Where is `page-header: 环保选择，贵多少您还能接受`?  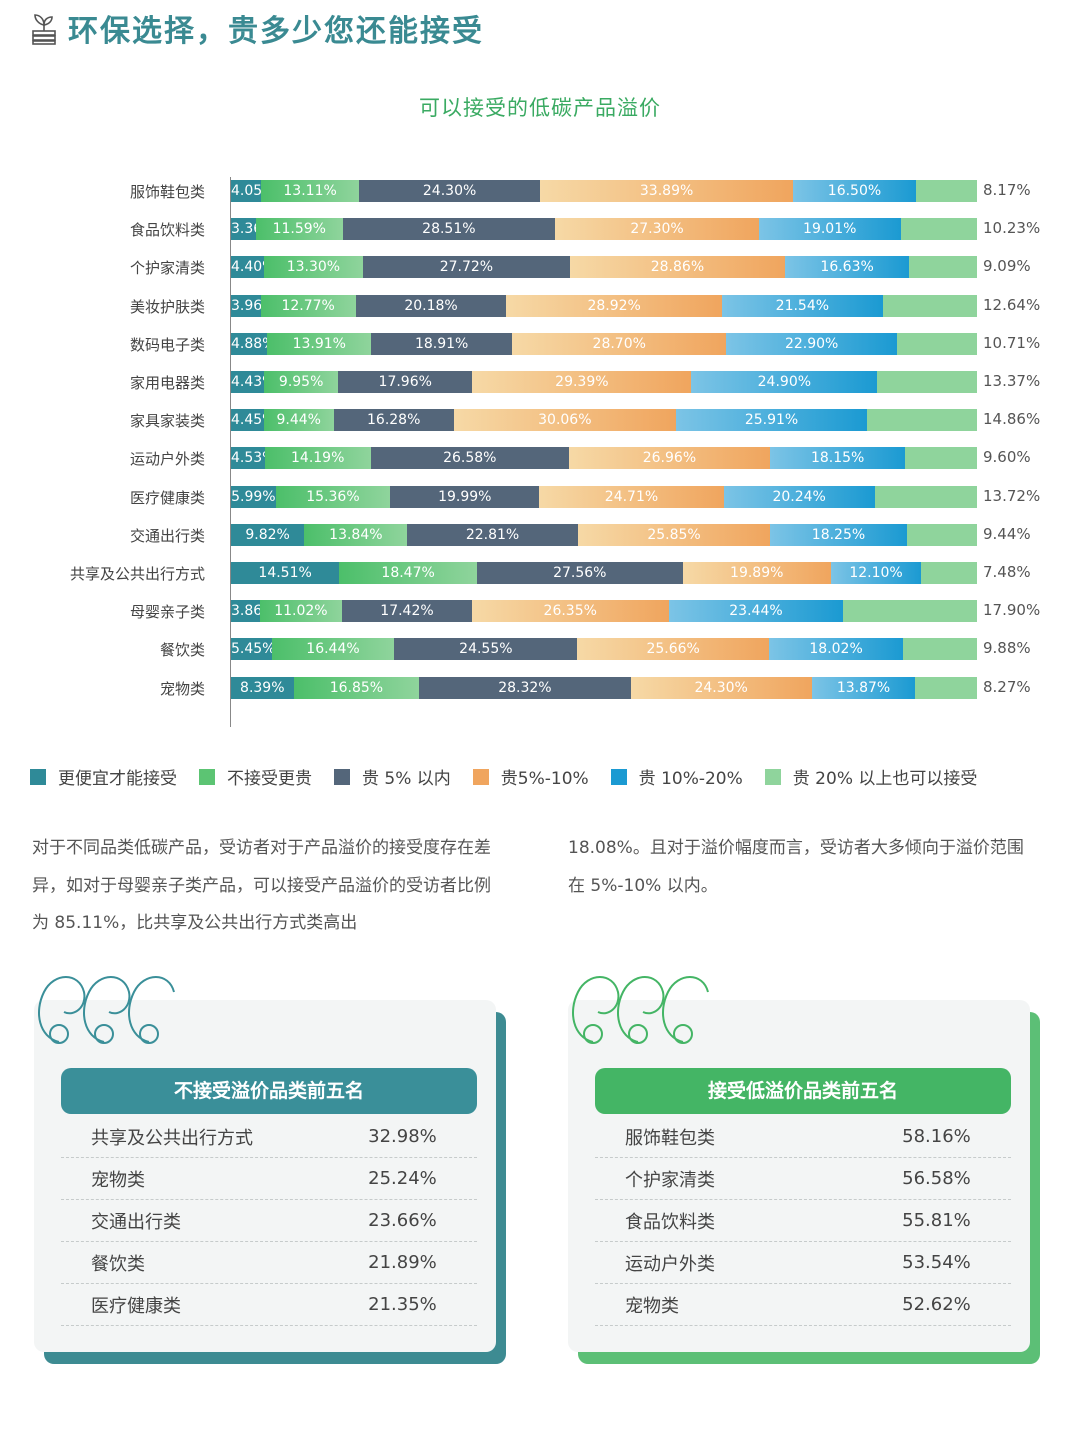
page-header: 环保选择，贵多少您还能接受 is located at coordinates (257, 28).